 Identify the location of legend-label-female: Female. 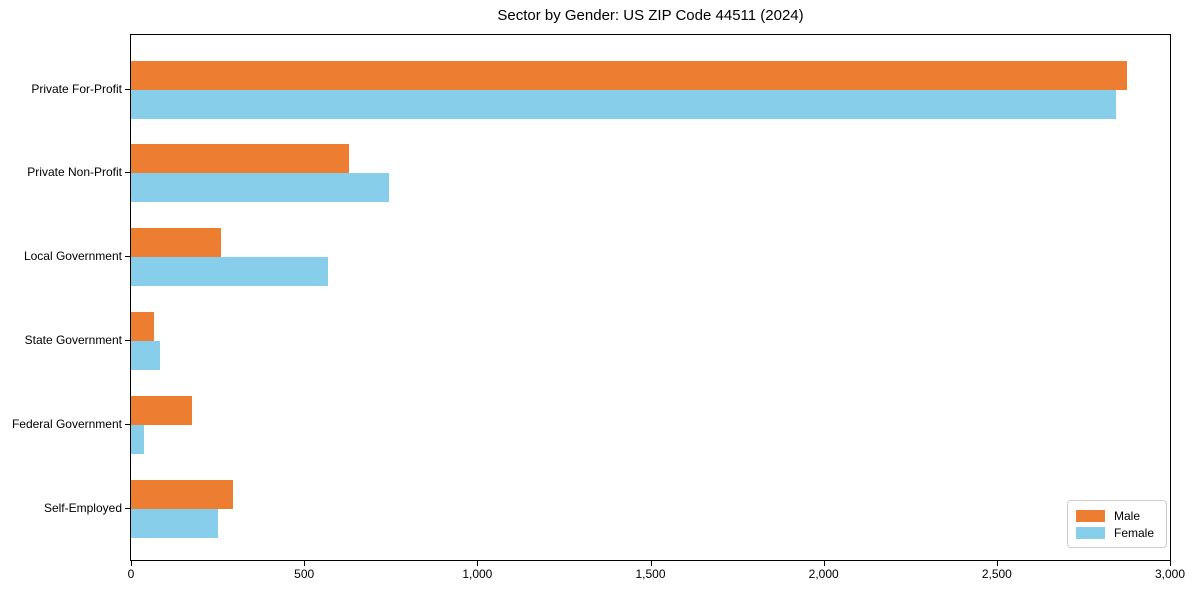
(1133, 532).